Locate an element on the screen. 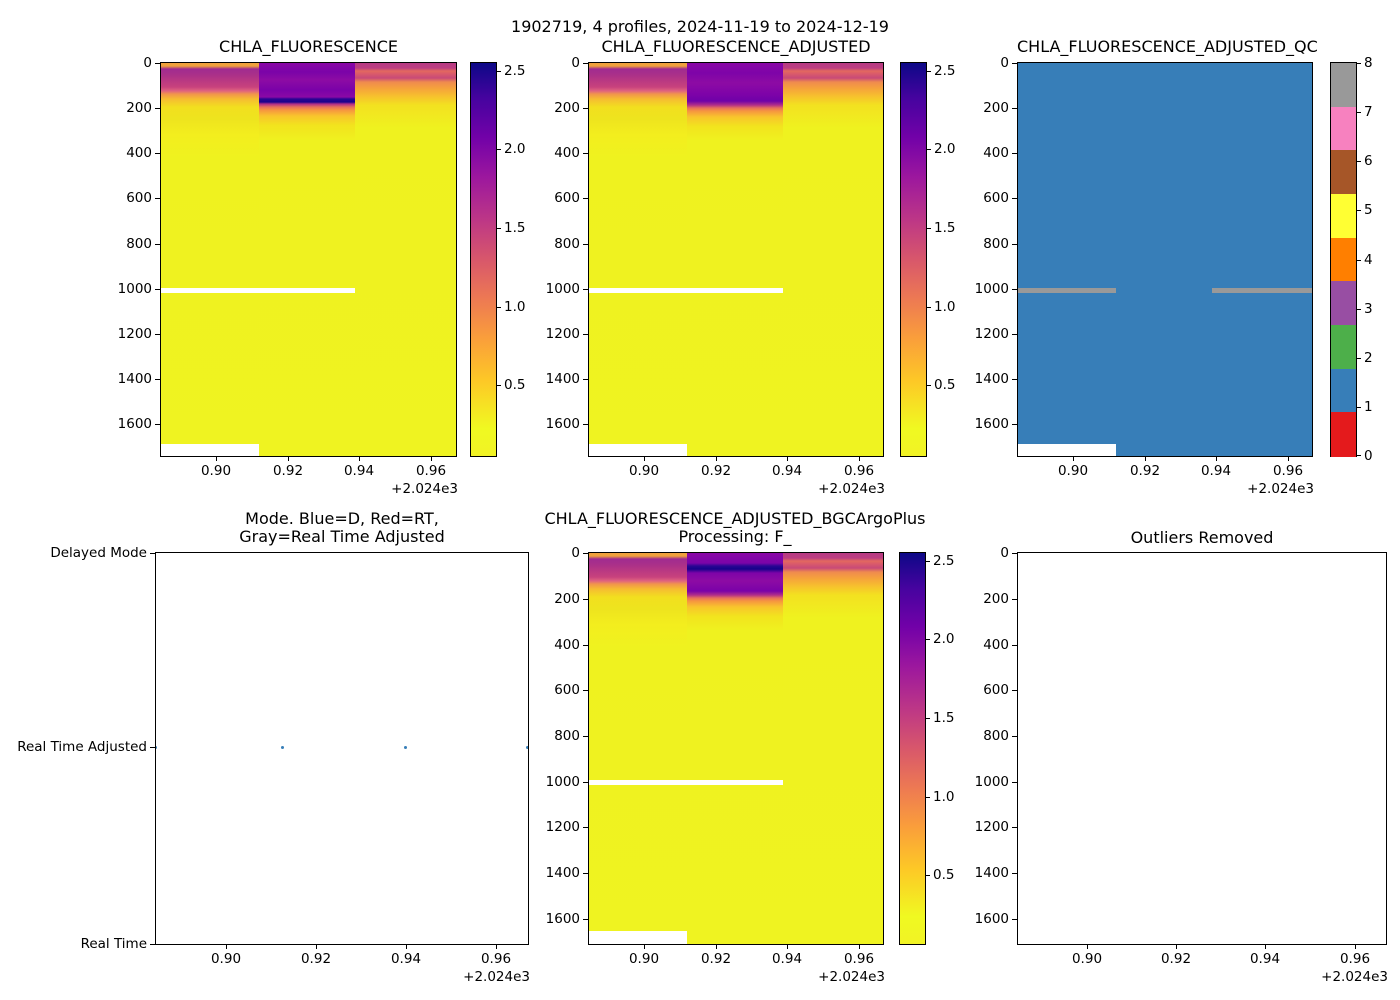 Image resolution: width=1400 pixels, height=1000 pixels. plot3-title: CHLA_FLUORESCENCE_ADJUSTED_QC is located at coordinates (1167, 46).